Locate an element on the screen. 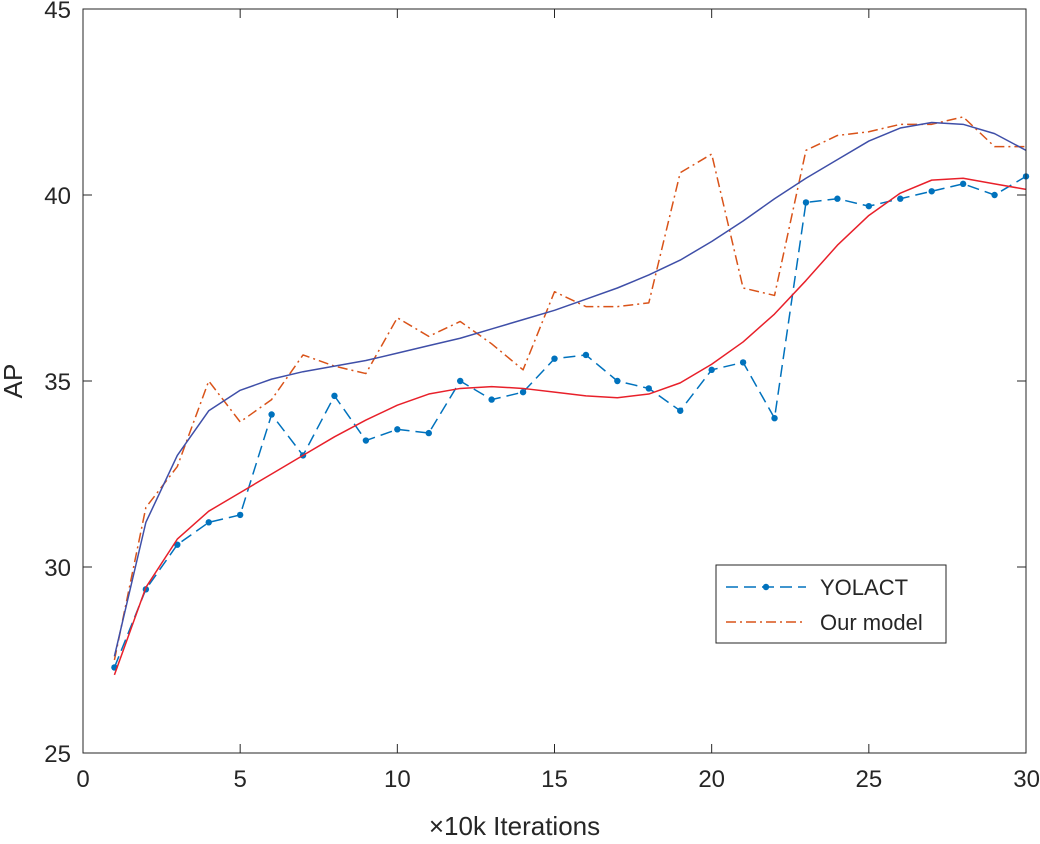 The image size is (1040, 844). x-tick-label: 30 is located at coordinates (1026, 779).